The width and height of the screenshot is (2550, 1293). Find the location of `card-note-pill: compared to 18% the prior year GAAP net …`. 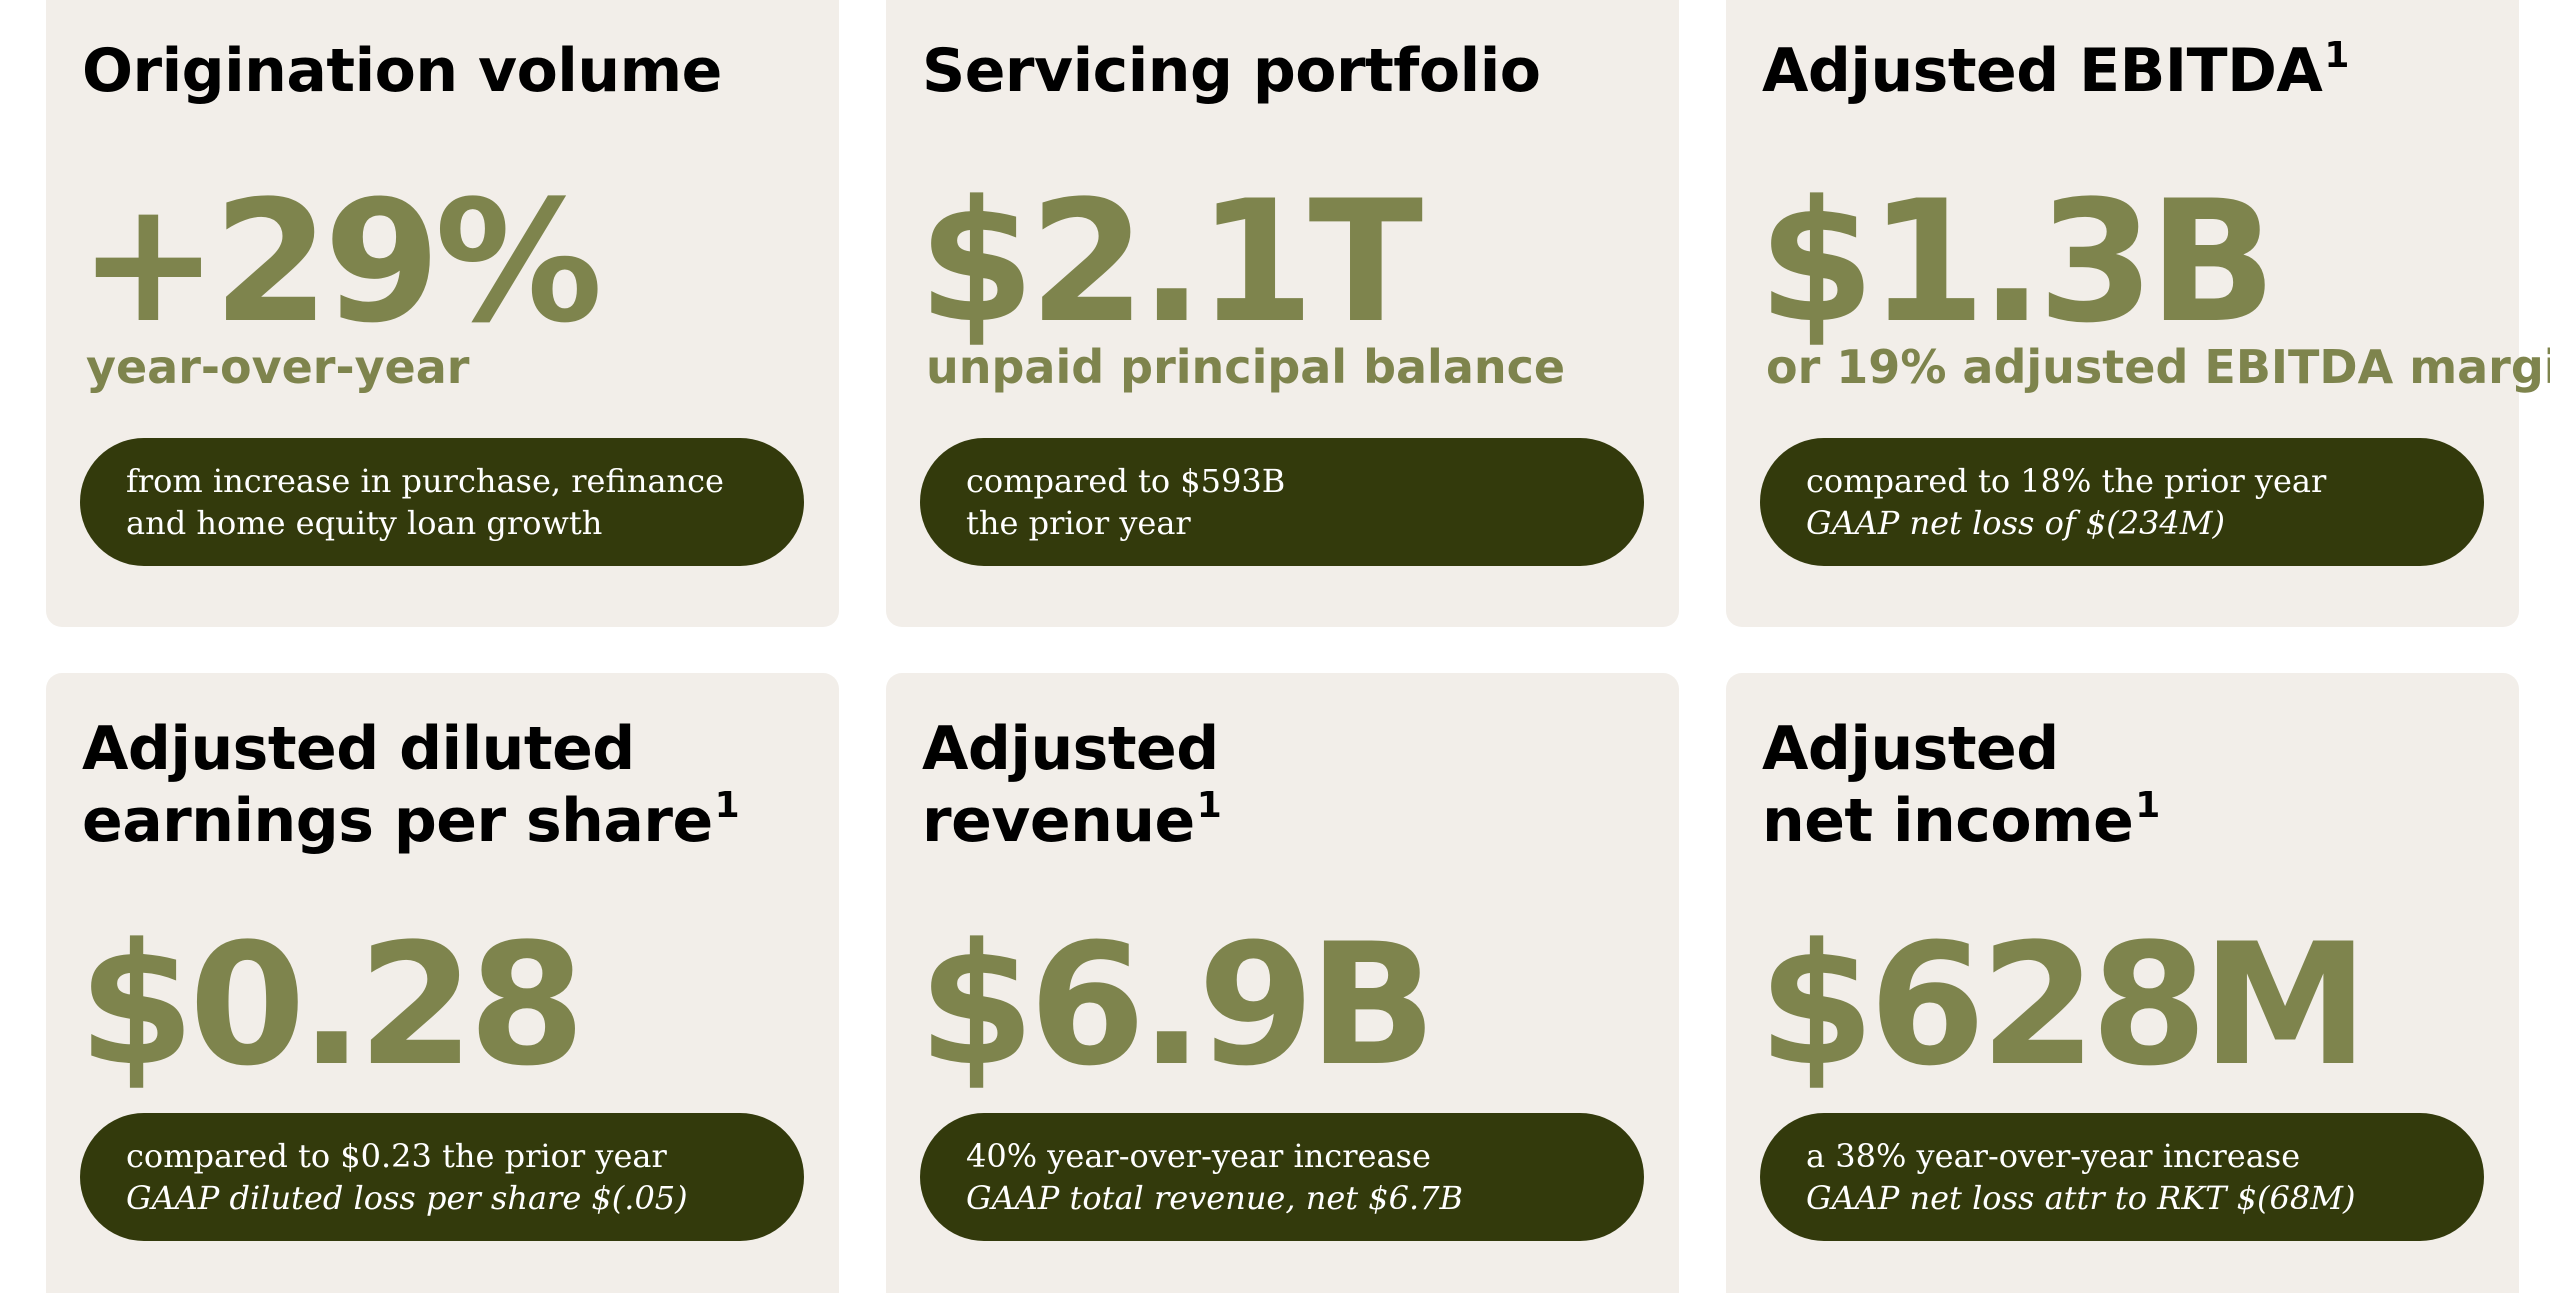

card-note-pill: compared to 18% the prior year GAAP net … is located at coordinates (2122, 502).